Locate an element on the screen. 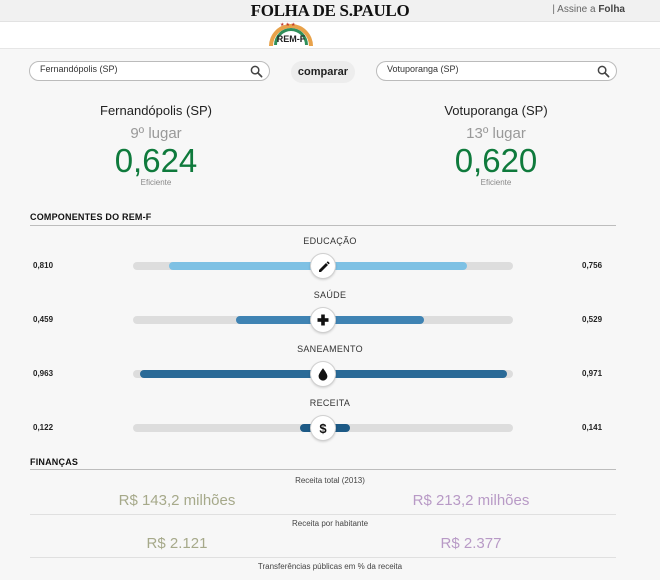 This screenshot has width=660, height=580. finance-value-right: R$ 213,2 milhões is located at coordinates (471, 500).